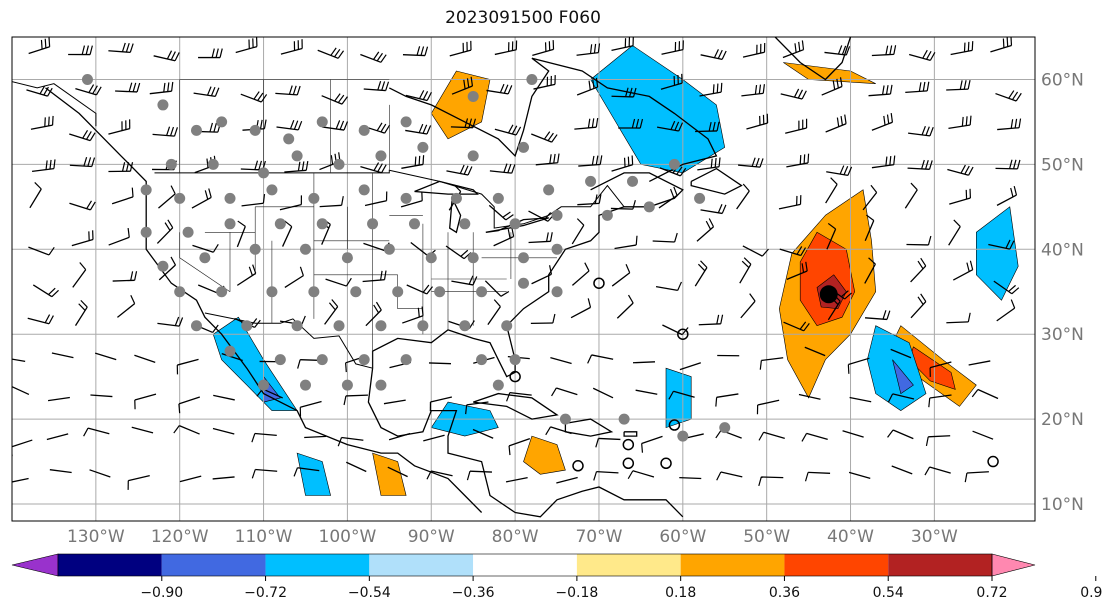 The image size is (1102, 613). I want to click on longitude-label: 120°W, so click(180, 537).